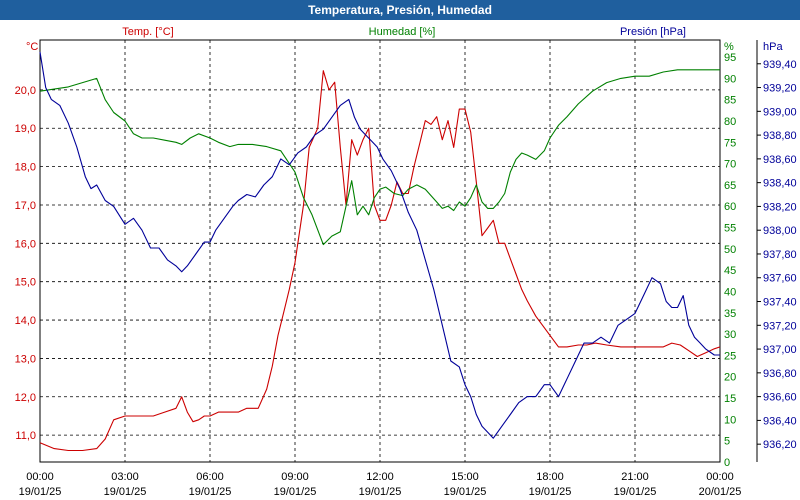  I want to click on x-tick-label: 12:00, so click(380, 477).